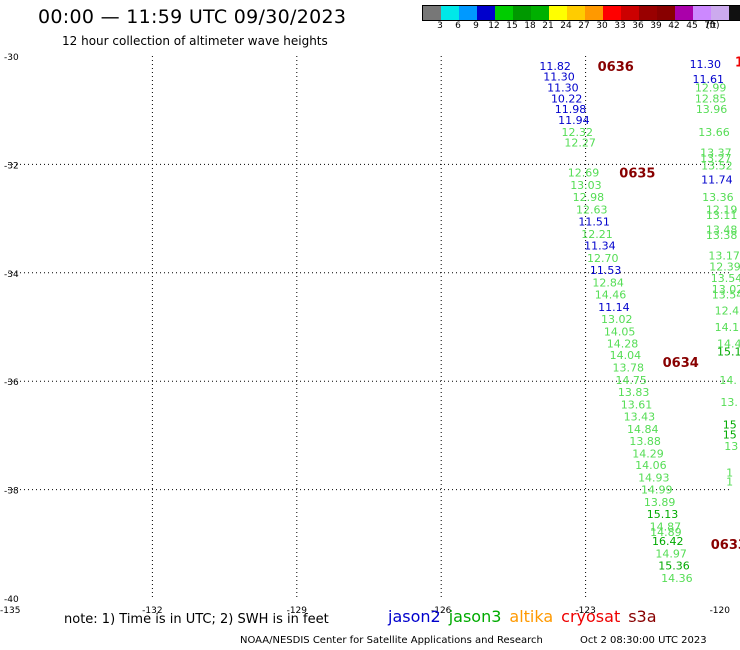  What do you see at coordinates (722, 215) in the screenshot?
I see `wave-height-label: 13.11` at bounding box center [722, 215].